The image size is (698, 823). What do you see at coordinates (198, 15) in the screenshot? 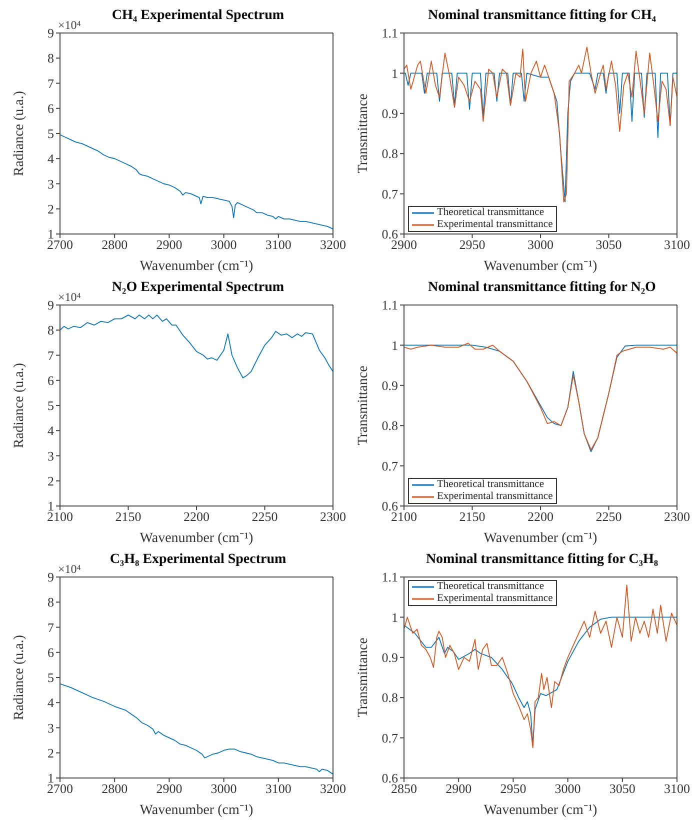
I see `chart-title: CH₄ Experimental Spectrum` at bounding box center [198, 15].